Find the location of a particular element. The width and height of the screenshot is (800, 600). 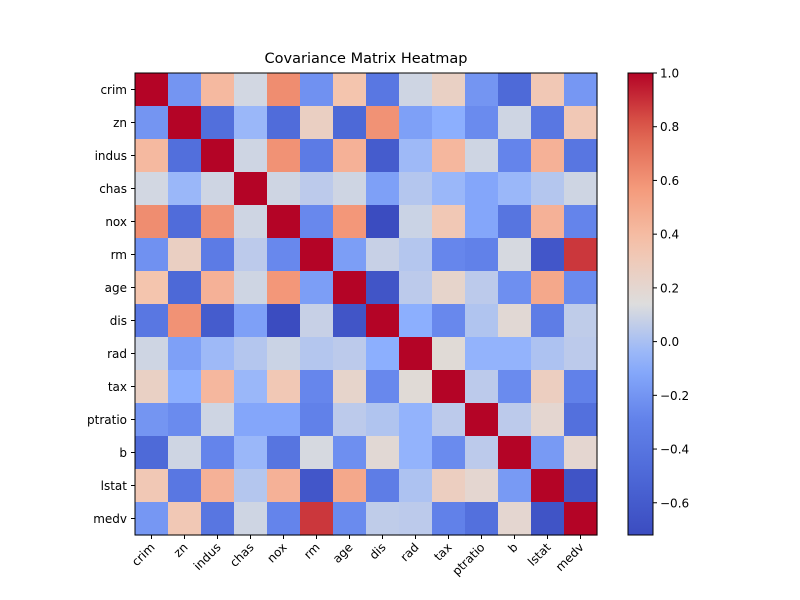

heatmap-cell-age-lstat is located at coordinates (548, 288).